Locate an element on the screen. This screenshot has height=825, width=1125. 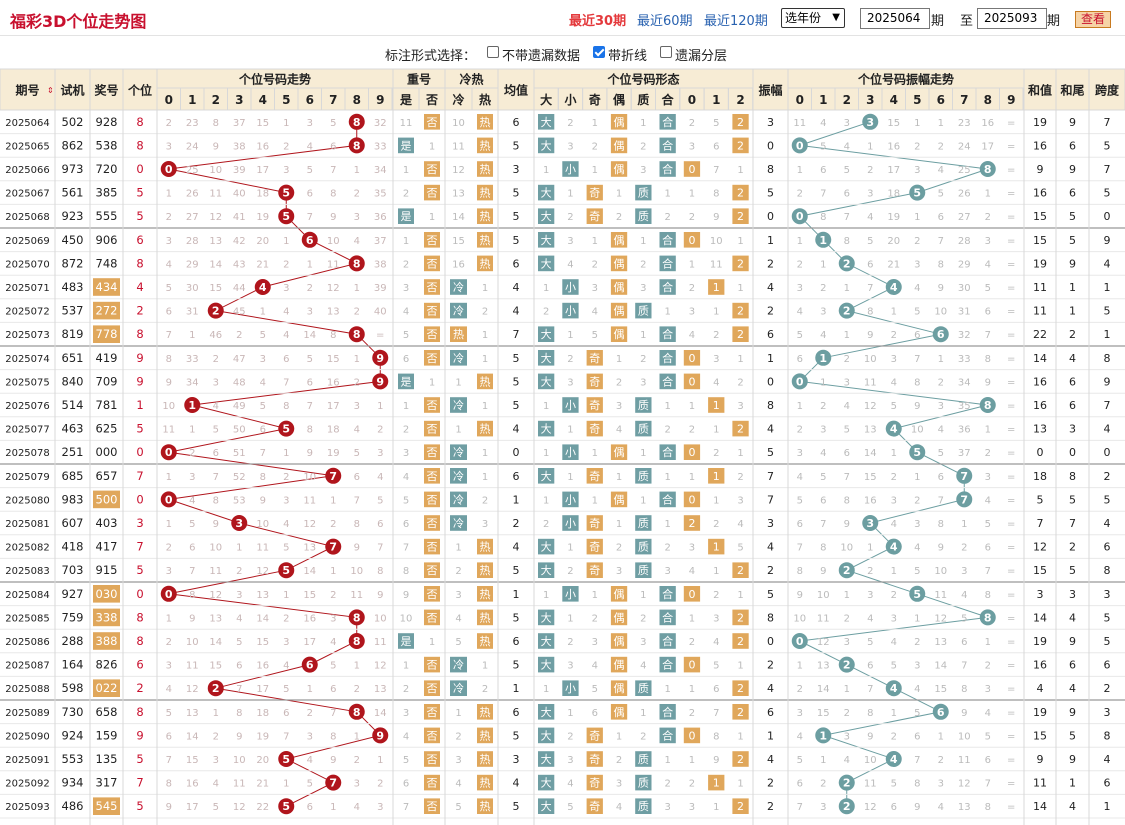
digit-head-6-cell is located at coordinates (309, 99).